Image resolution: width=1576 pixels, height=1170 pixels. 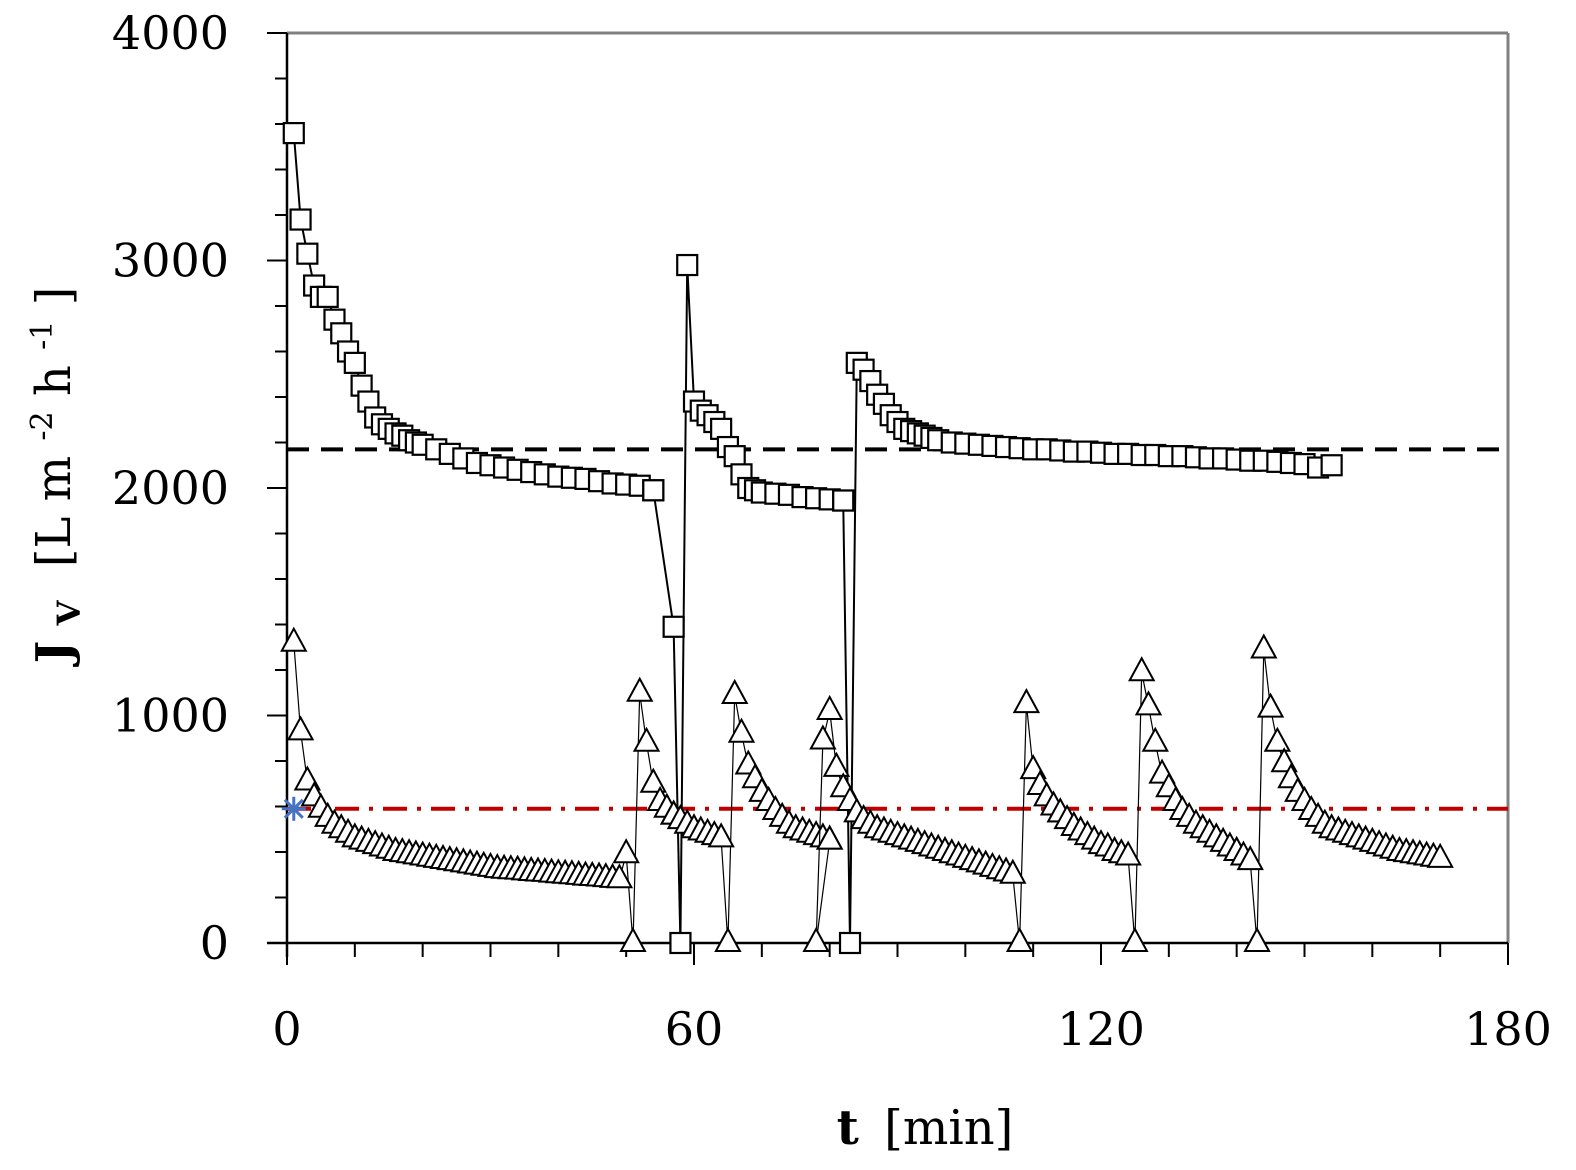 I want to click on y-axis-unit-close: ], so click(x=54, y=296).